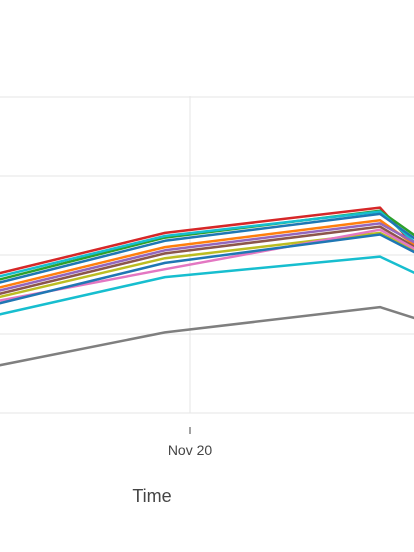  What do you see at coordinates (151, 496) in the screenshot?
I see `x-axis-title: Time` at bounding box center [151, 496].